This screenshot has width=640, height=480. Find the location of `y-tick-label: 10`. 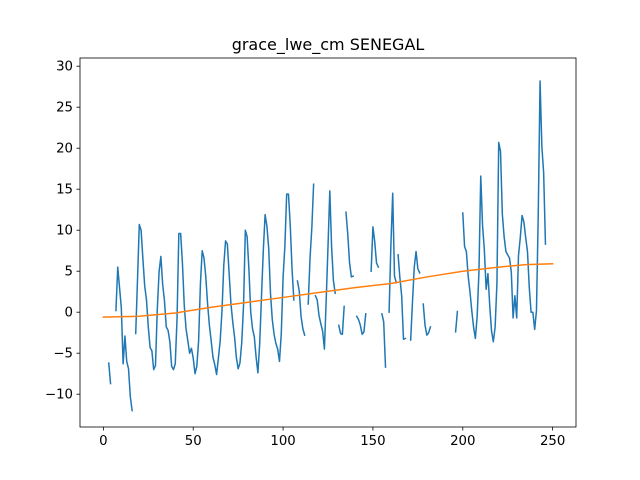

y-tick-label: 10 is located at coordinates (64, 231).